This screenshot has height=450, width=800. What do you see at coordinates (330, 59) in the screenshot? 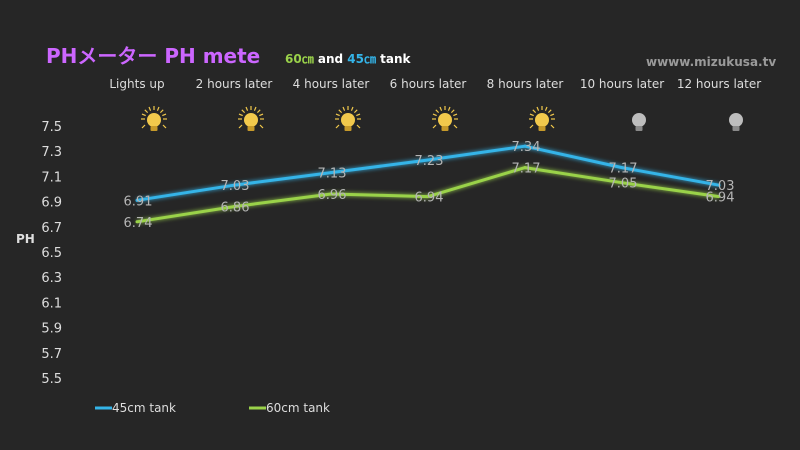
I see `subtitle-and: and` at bounding box center [330, 59].